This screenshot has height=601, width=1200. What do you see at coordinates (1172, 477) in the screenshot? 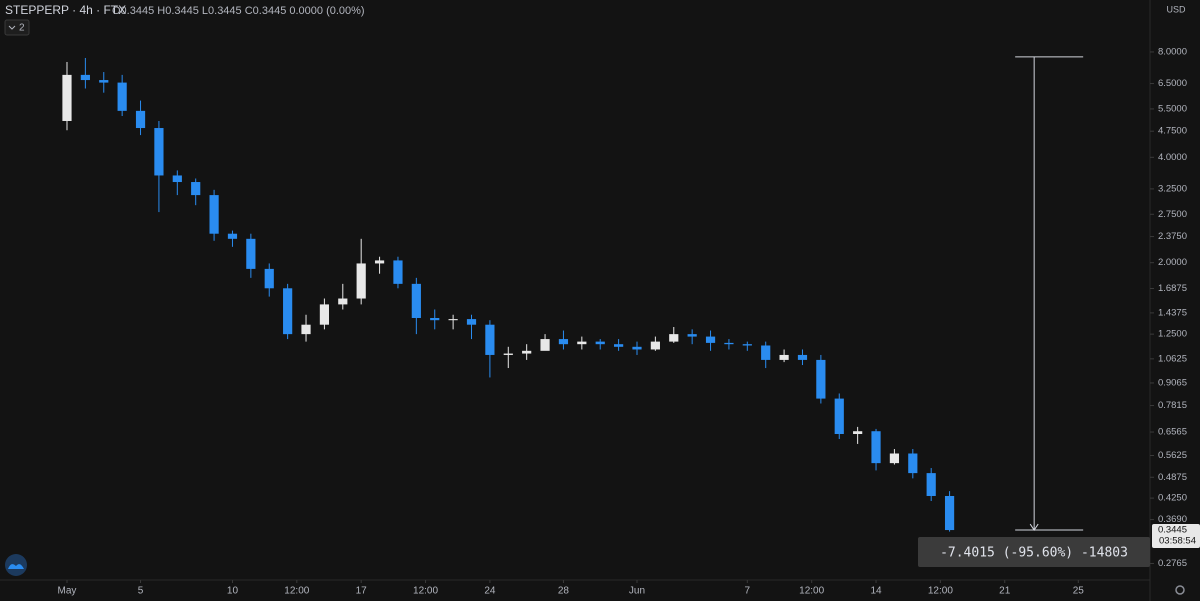
I see `y-tick-label: 0.4875` at bounding box center [1172, 477].